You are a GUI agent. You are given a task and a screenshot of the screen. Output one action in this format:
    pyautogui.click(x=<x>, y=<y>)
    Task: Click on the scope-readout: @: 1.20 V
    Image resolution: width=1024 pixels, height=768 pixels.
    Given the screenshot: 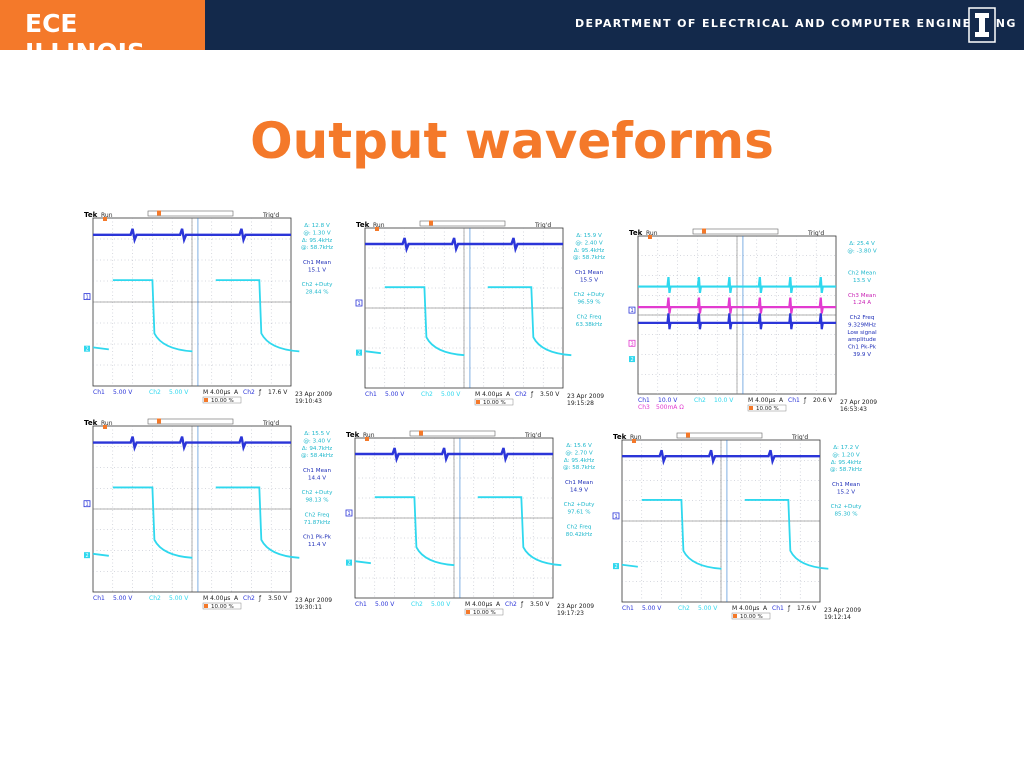 What is the action you would take?
    pyautogui.click(x=845, y=455)
    